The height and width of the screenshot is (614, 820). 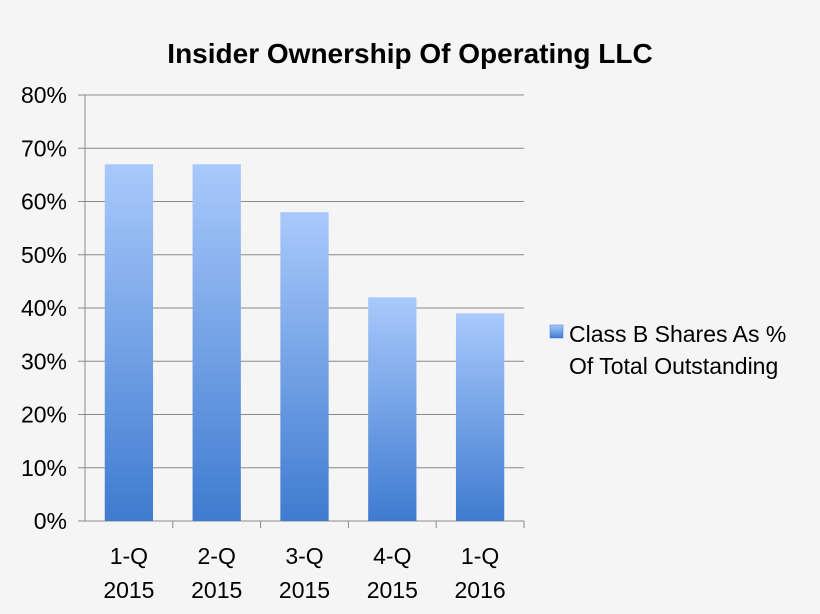 What do you see at coordinates (44, 202) in the screenshot?
I see `y-tick-label: 60%` at bounding box center [44, 202].